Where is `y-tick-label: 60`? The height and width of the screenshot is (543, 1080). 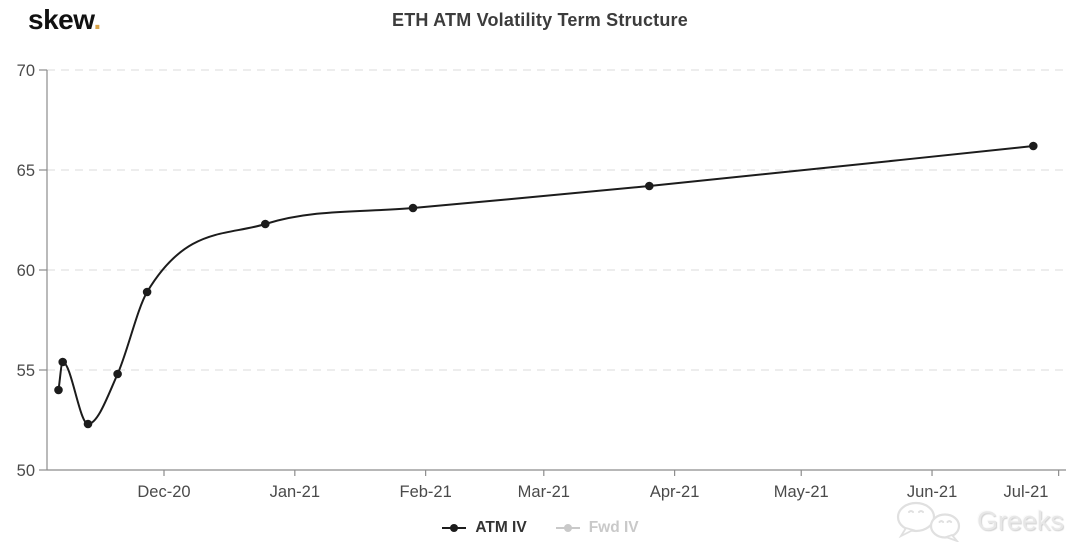
y-tick-label: 60 is located at coordinates (26, 271).